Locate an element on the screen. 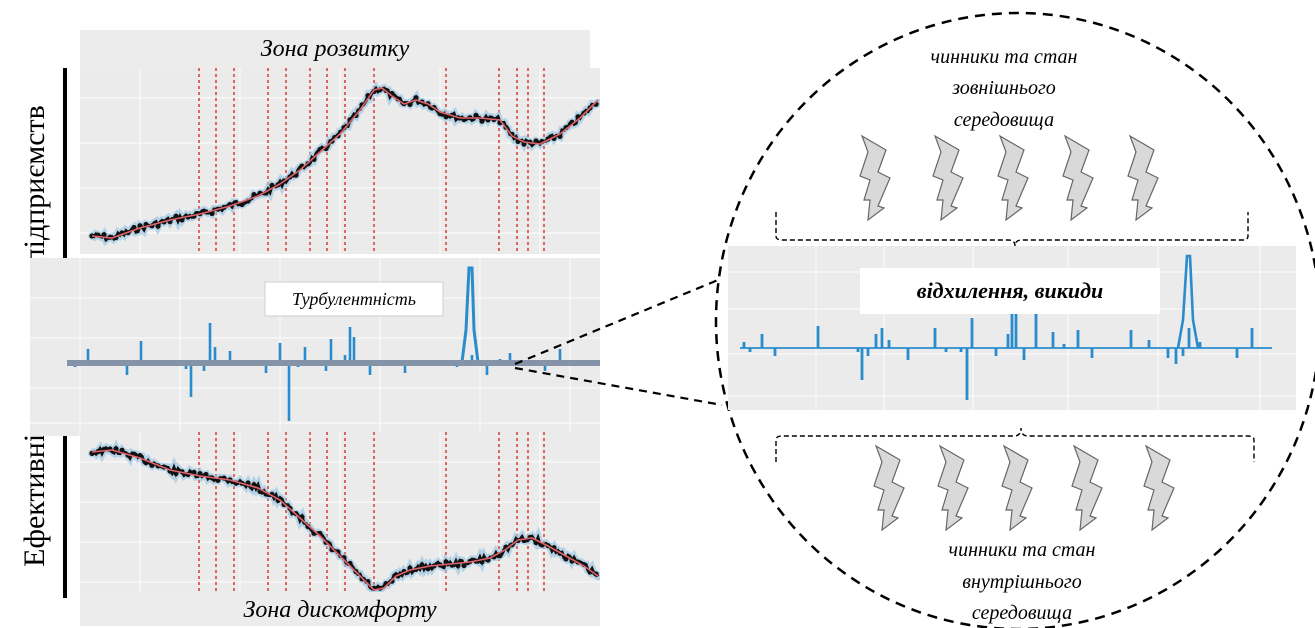 This screenshot has height=628, width=1315. deviation-spike is located at coordinates (1188, 301).